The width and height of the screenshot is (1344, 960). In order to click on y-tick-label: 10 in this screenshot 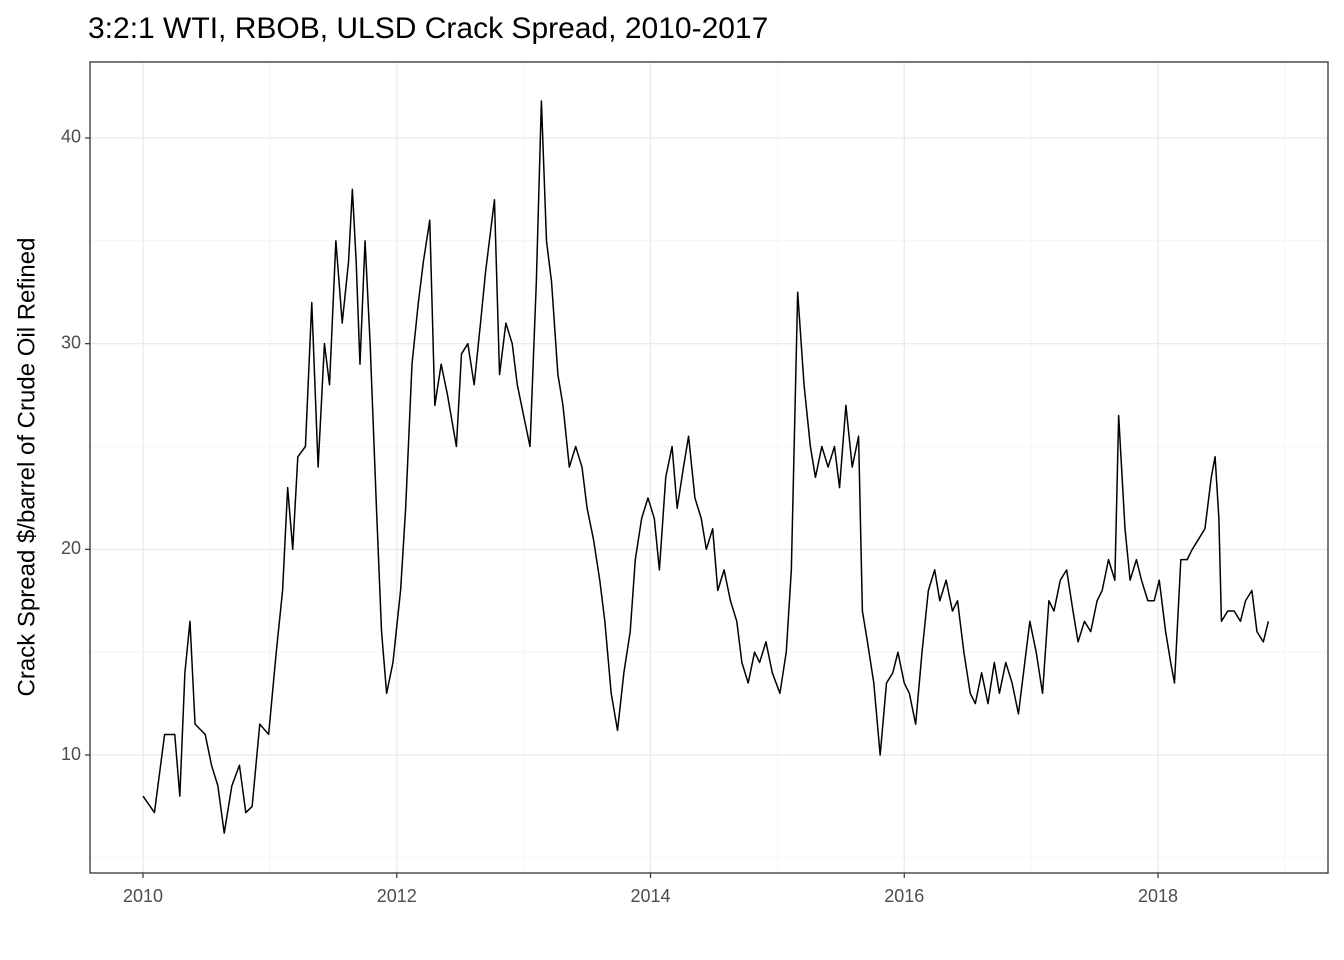, I will do `click(71, 754)`.